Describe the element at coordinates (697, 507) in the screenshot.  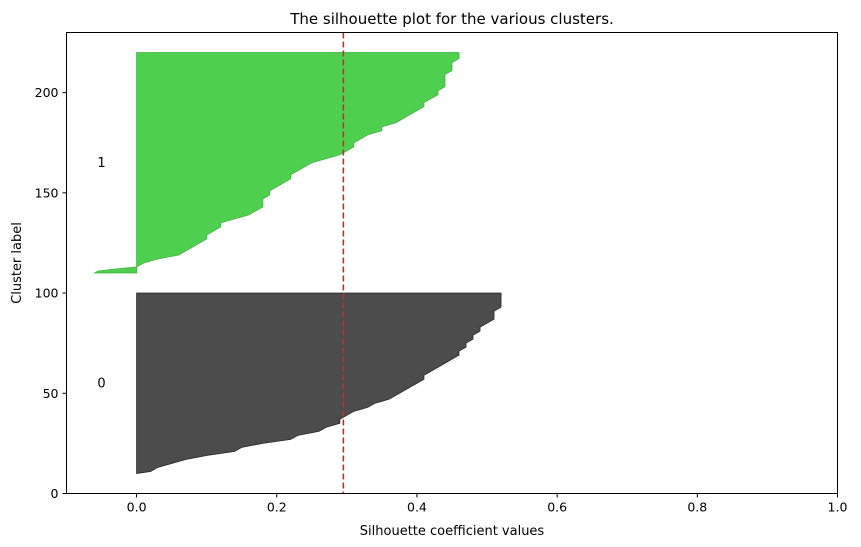
I see `x-tick-label: 0.8` at that location.